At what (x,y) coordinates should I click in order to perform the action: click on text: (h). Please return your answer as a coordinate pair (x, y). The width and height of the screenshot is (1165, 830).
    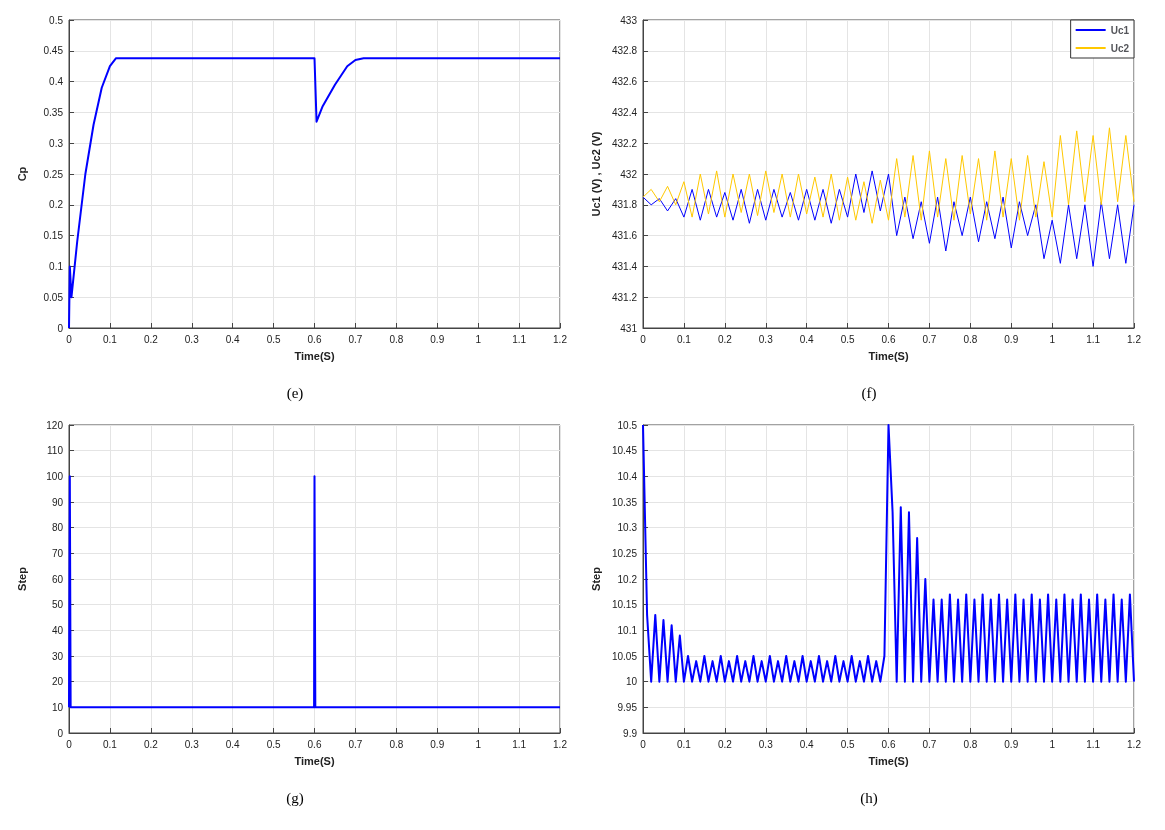
    Looking at the image, I should click on (869, 798).